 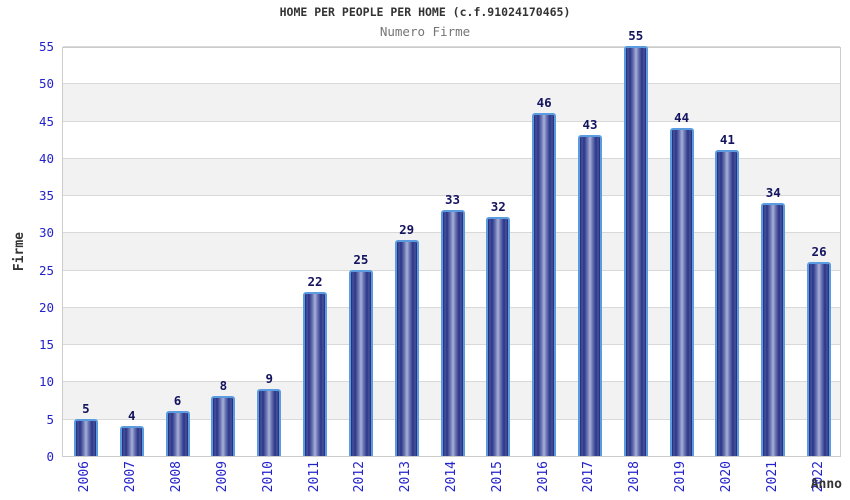 What do you see at coordinates (682, 117) in the screenshot?
I see `bar-value-label: 44` at bounding box center [682, 117].